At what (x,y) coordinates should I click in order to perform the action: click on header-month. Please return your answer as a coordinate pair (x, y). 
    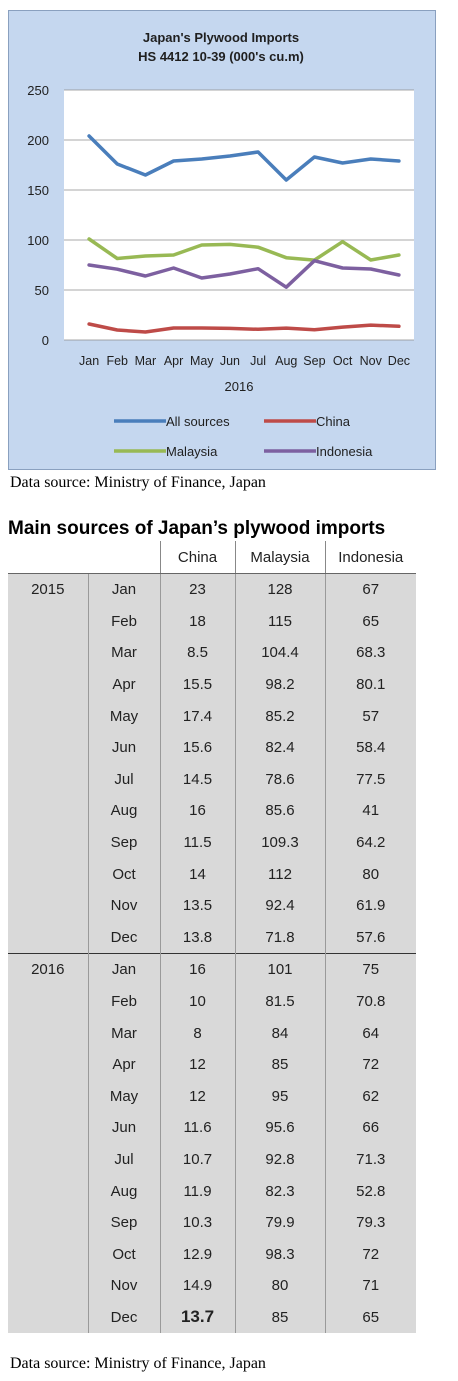
    Looking at the image, I should click on (124, 557).